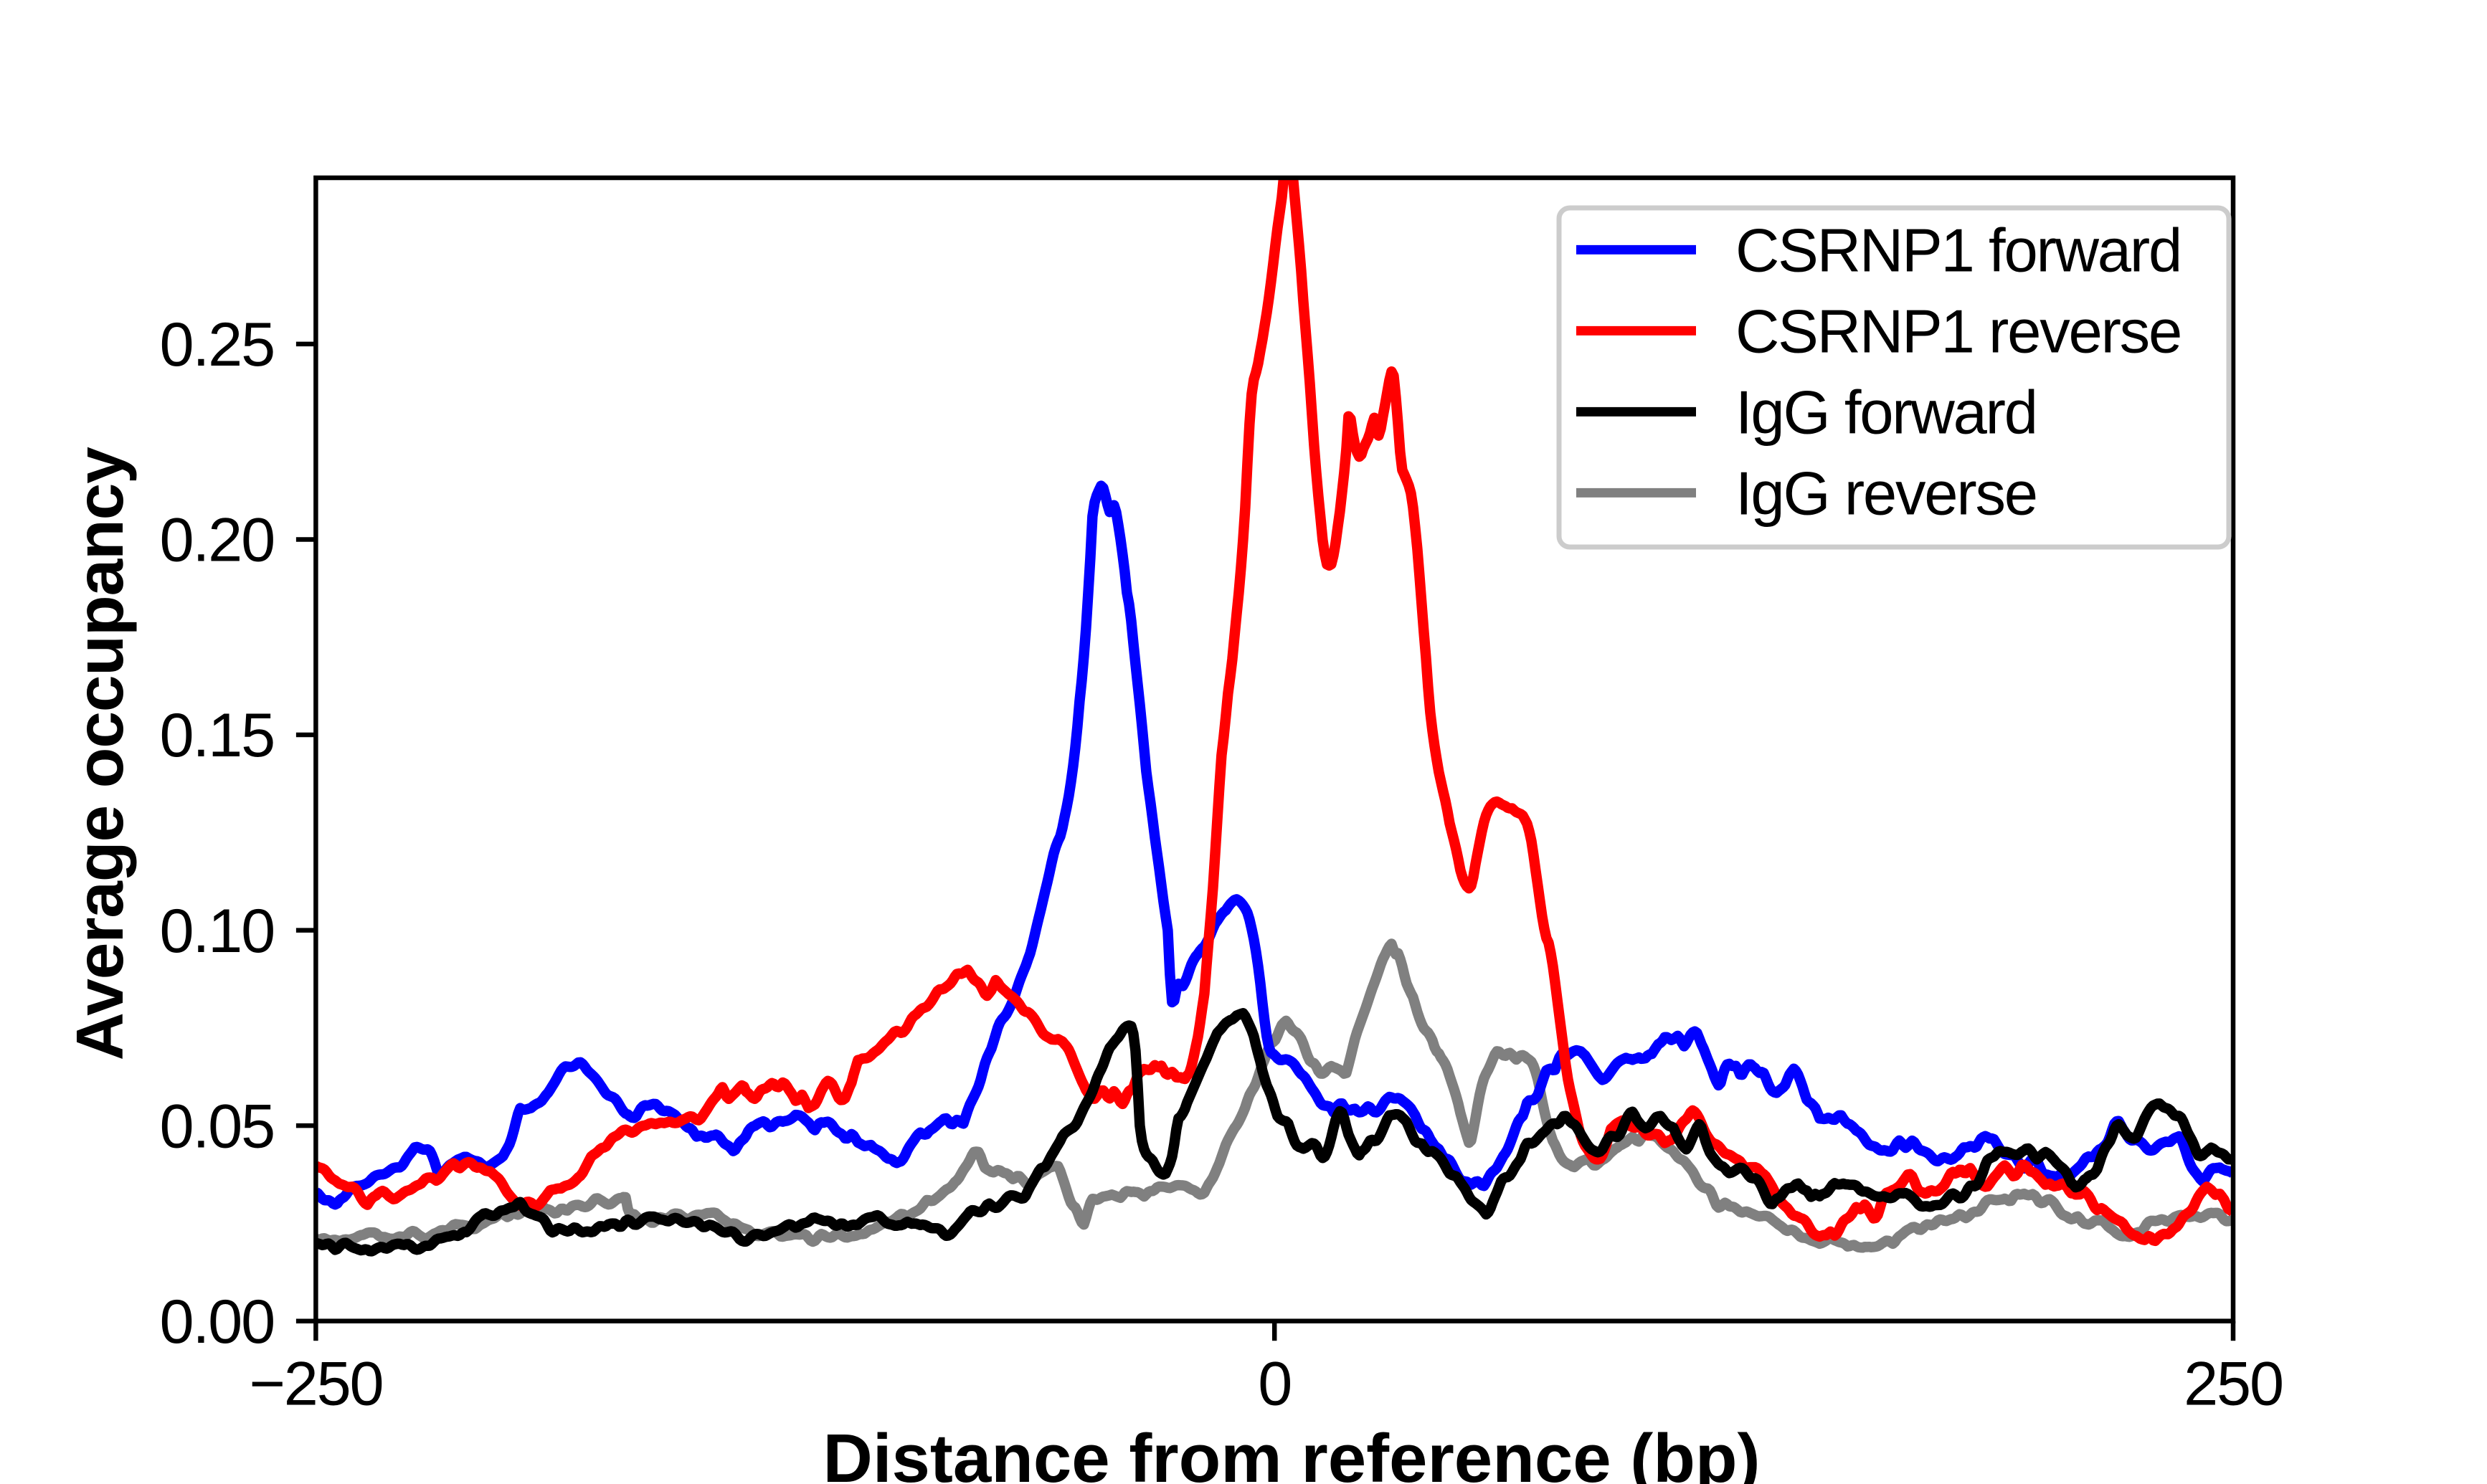 This screenshot has height=1484, width=2487. I want to click on svg-text: 0.20, so click(216, 541).